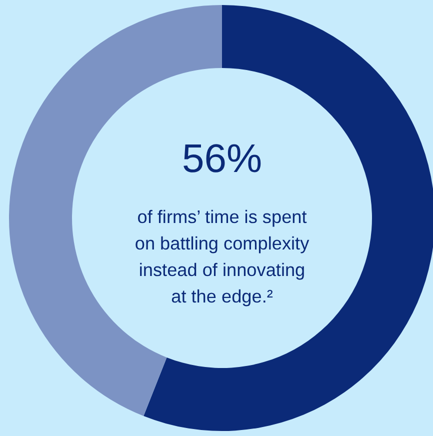 The height and width of the screenshot is (436, 433). I want to click on text: instead of innovating, so click(222, 270).